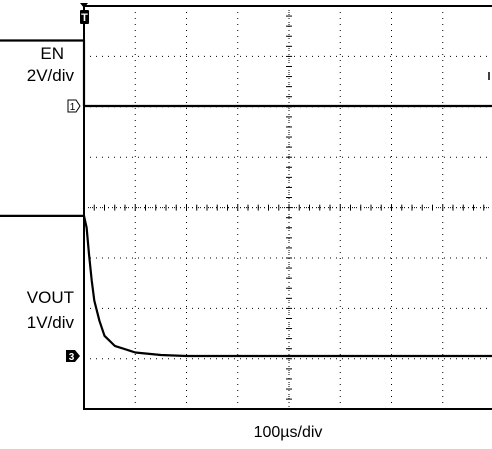 This screenshot has width=492, height=449. I want to click on channel-1-marker, so click(74, 106).